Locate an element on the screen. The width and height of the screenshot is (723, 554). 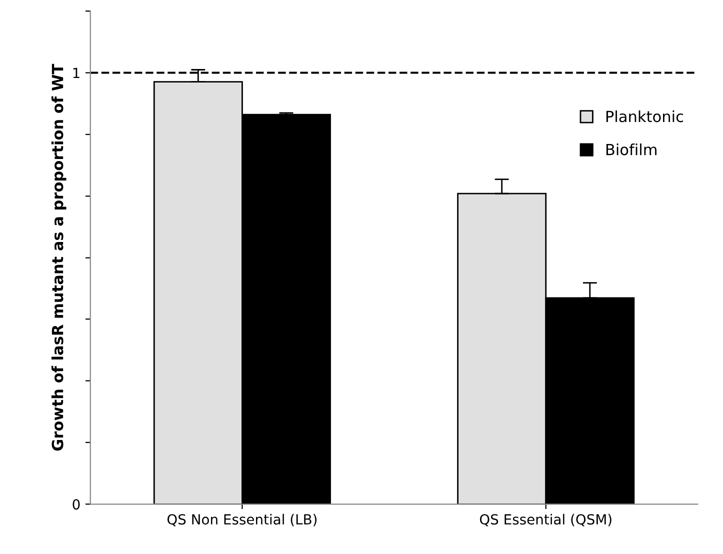
legend-label: Planktonic is located at coordinates (644, 116).